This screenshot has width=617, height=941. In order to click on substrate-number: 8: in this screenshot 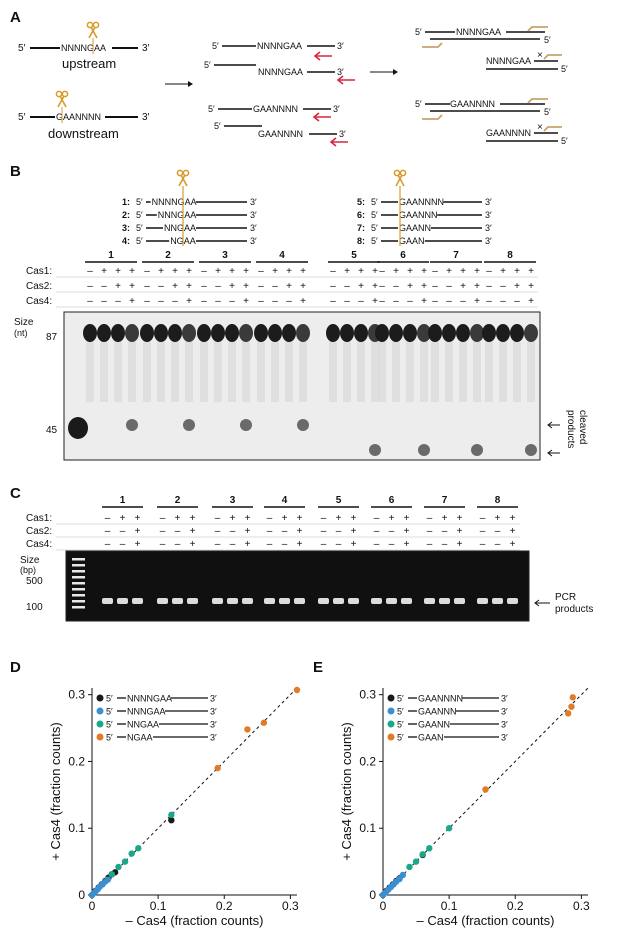, I will do `click(361, 241)`.